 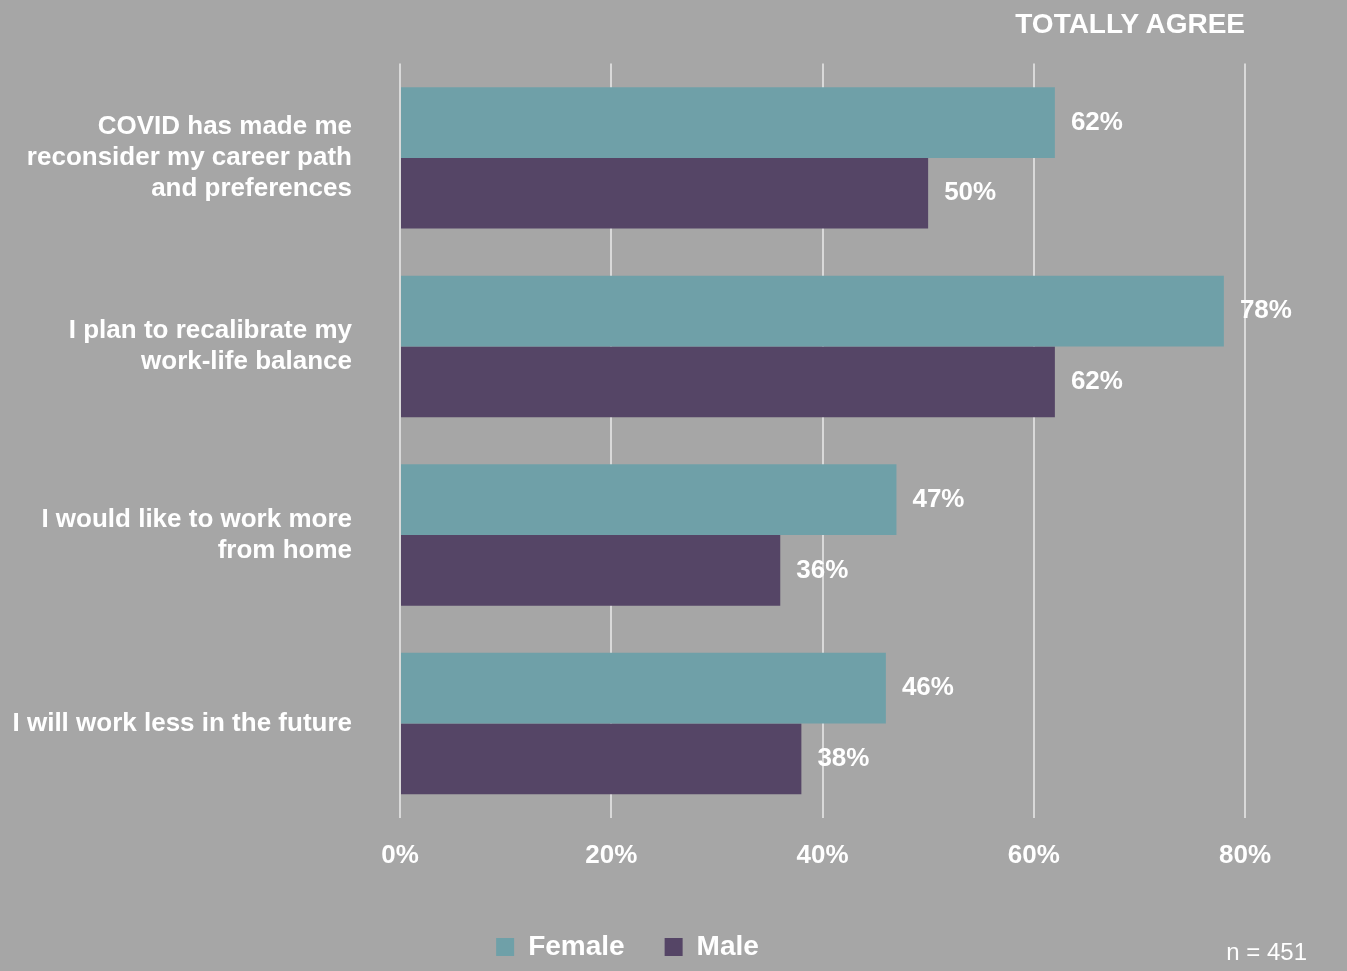 What do you see at coordinates (182, 721) in the screenshot?
I see `y-tick-label: I will work less in the future` at bounding box center [182, 721].